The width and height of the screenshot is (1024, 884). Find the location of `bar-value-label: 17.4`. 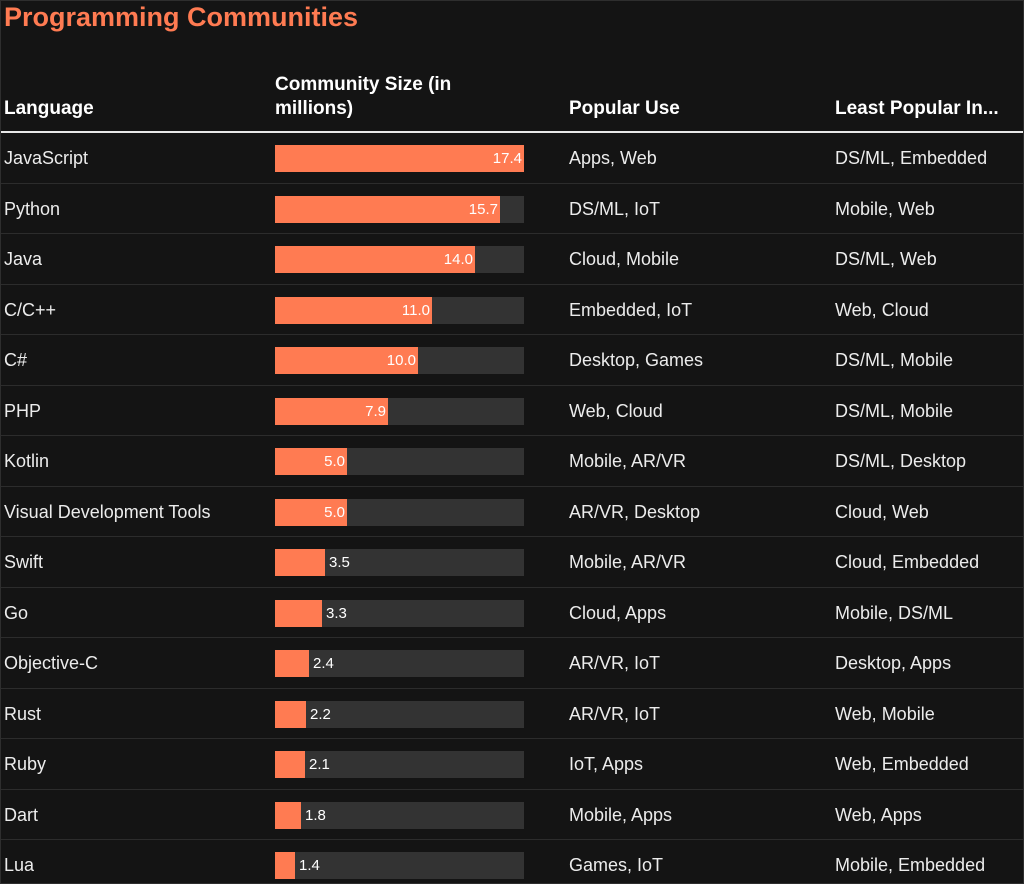

bar-value-label: 17.4 is located at coordinates (507, 158).